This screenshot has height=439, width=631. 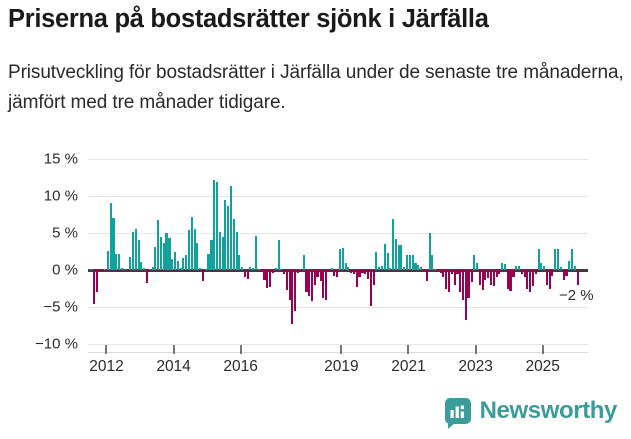 What do you see at coordinates (530, 413) in the screenshot?
I see `newsworthy-logo: Newsworthy` at bounding box center [530, 413].